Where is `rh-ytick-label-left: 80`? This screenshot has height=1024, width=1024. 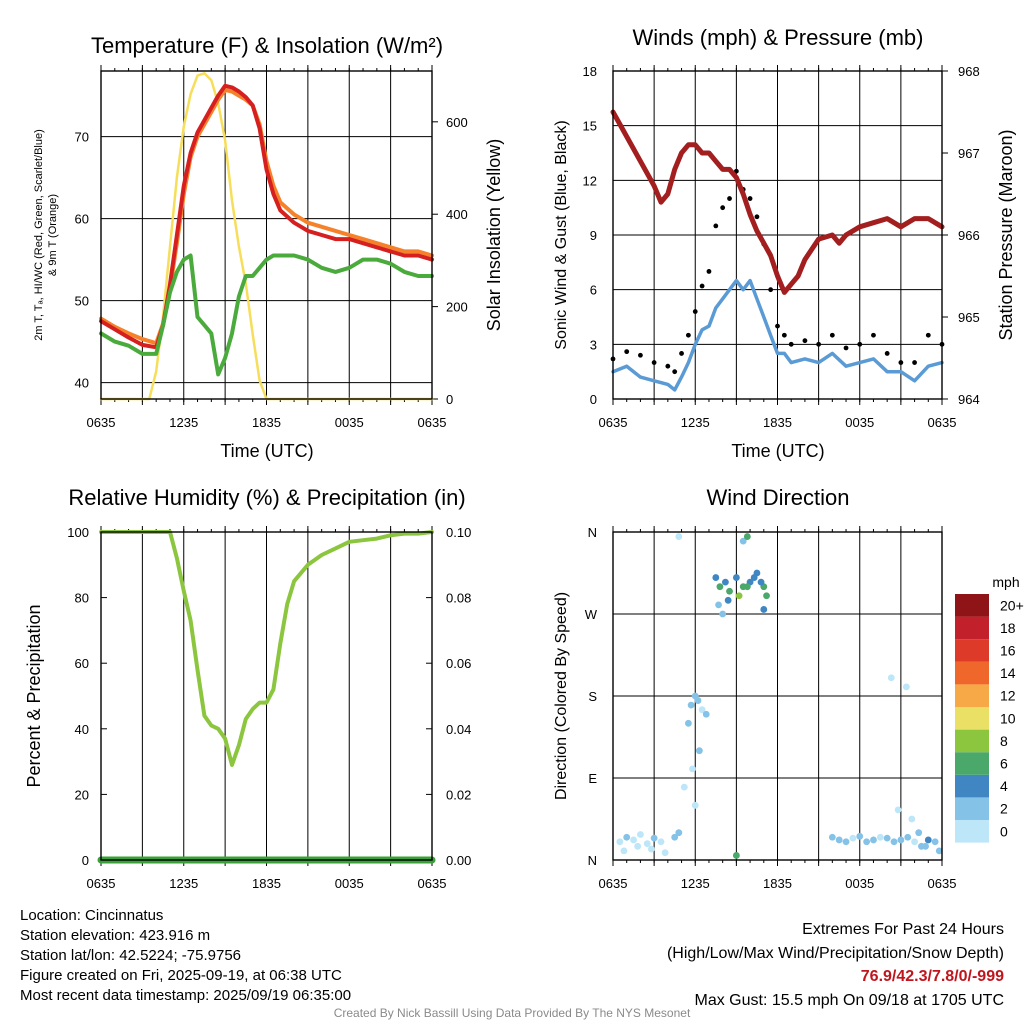 rh-ytick-label-left: 80 is located at coordinates (82, 598).